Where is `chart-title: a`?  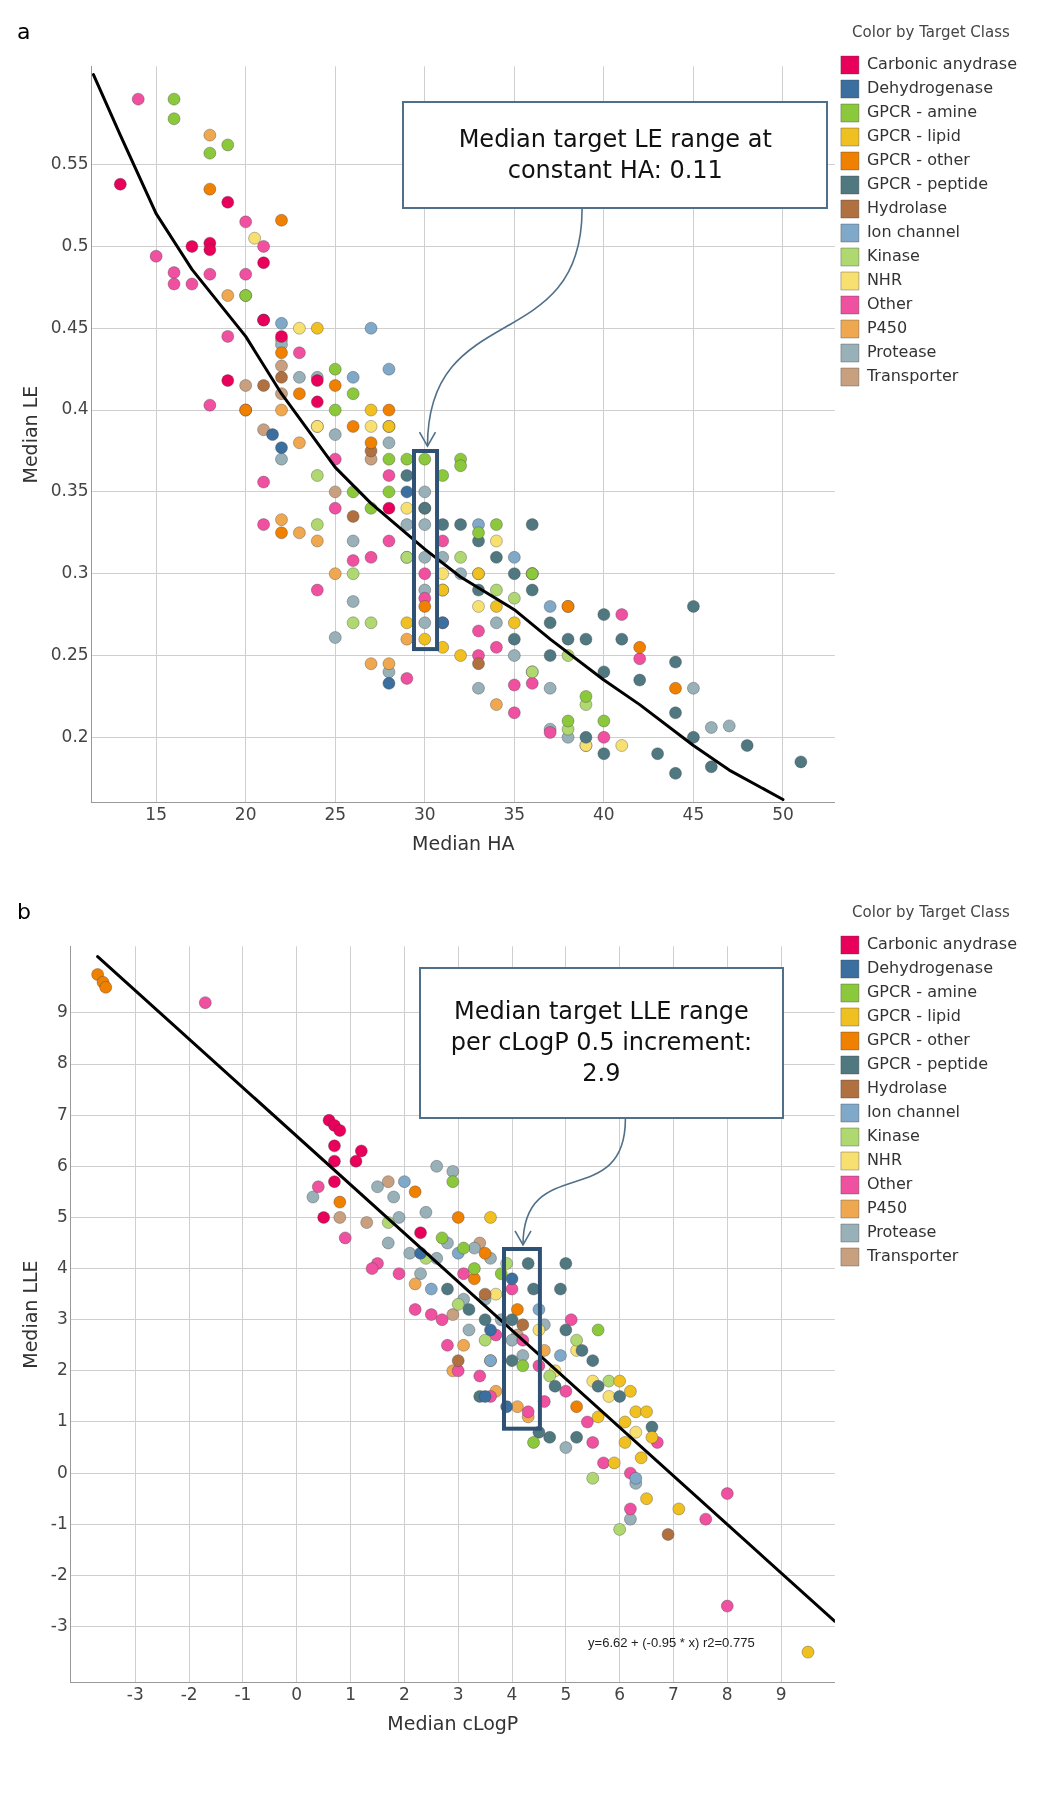
chart-title: a is located at coordinates (24, 31).